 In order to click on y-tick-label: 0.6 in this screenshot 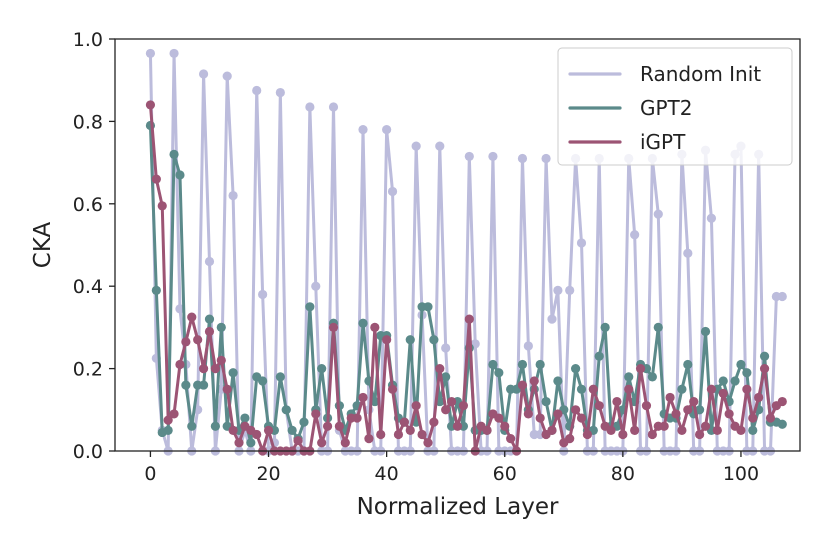, I will do `click(88, 205)`.